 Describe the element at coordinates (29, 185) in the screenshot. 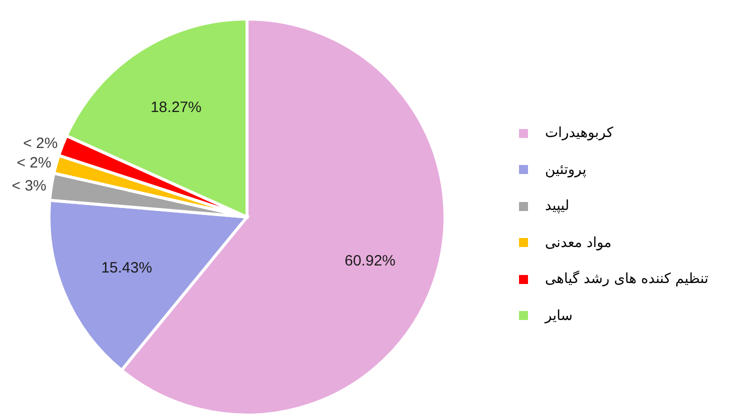

I see `data-label: < 3%` at that location.